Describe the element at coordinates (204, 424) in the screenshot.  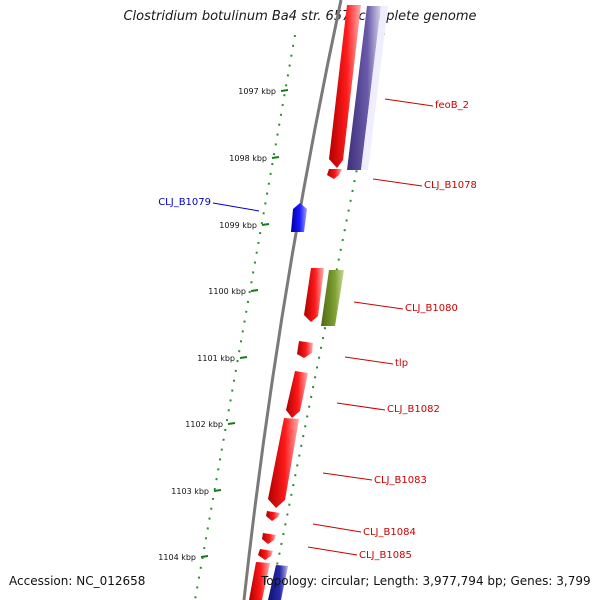
I see `scale-tick-label: 1102 kbp` at that location.